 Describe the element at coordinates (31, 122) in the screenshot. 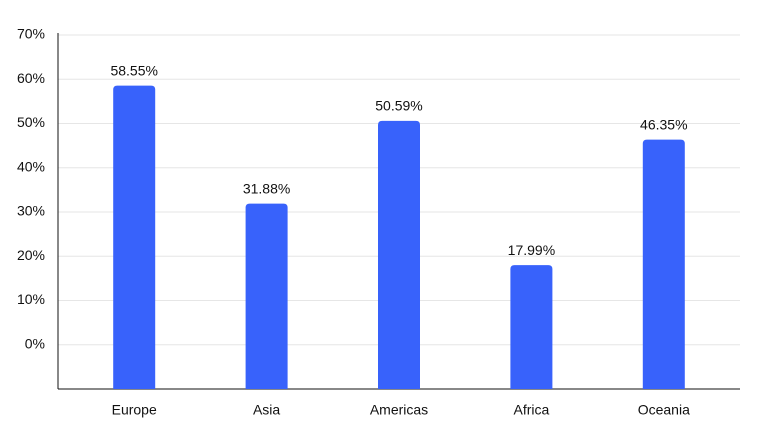

I see `y-tick-label: 50%` at that location.